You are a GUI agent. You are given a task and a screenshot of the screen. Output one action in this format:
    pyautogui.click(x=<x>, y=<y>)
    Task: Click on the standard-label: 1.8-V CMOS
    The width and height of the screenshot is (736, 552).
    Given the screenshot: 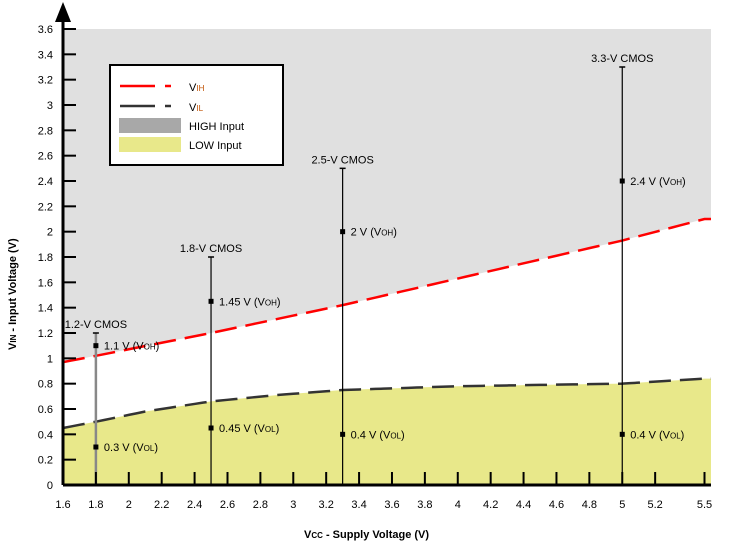 What is the action you would take?
    pyautogui.click(x=211, y=249)
    